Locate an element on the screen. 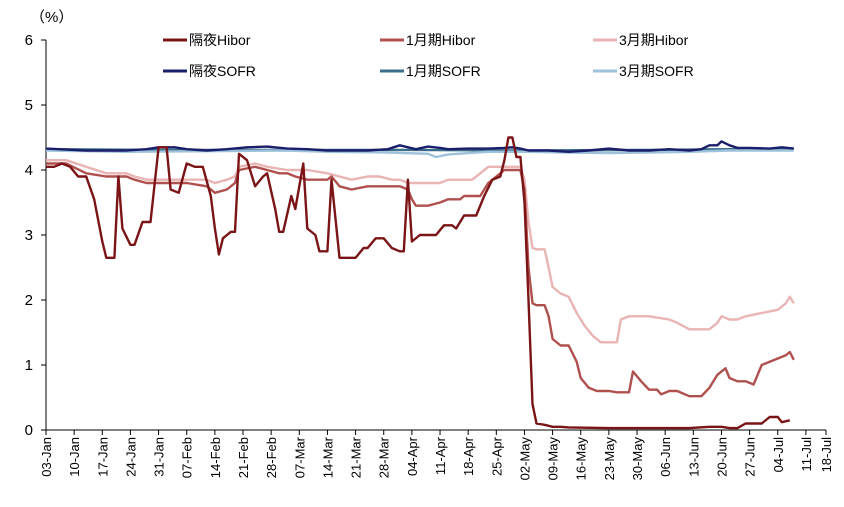 This screenshot has height=507, width=844. x-tick-label: 04-Apr is located at coordinates (412, 456).